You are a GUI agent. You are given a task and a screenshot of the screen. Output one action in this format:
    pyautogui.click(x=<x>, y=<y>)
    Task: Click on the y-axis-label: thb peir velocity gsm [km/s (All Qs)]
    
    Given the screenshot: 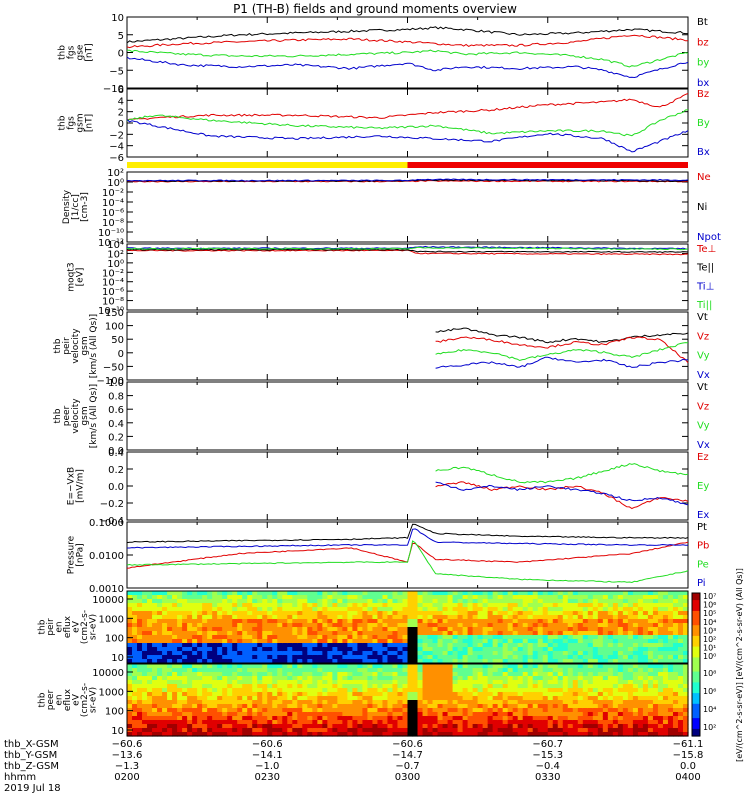 What is the action you would take?
    pyautogui.click(x=76, y=346)
    